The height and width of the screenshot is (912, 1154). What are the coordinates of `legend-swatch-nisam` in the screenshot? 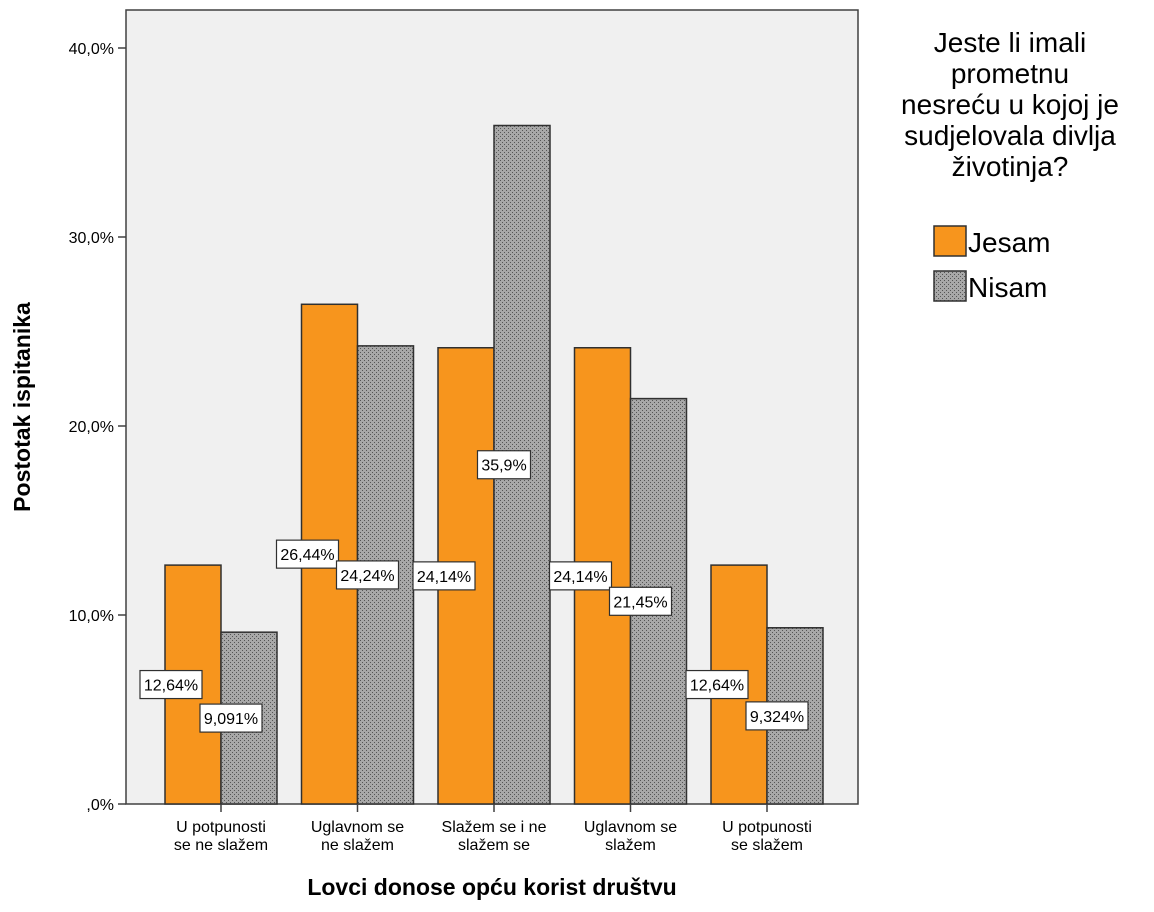 It's located at (950, 286).